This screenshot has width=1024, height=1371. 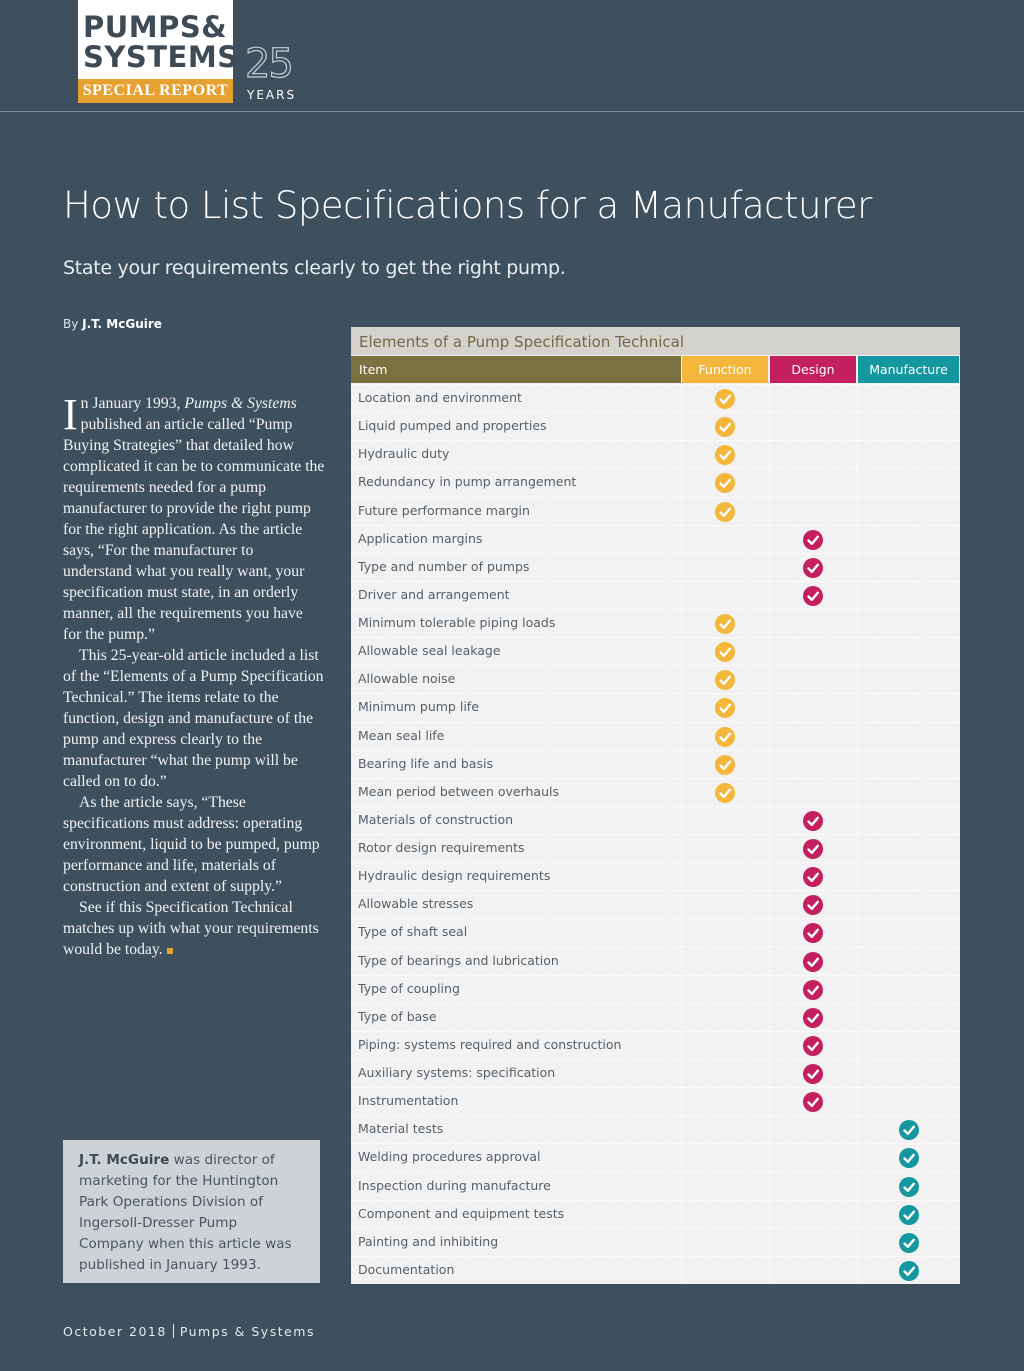 I want to click on footer: October 2018 Pumps & Systems, so click(x=189, y=1331).